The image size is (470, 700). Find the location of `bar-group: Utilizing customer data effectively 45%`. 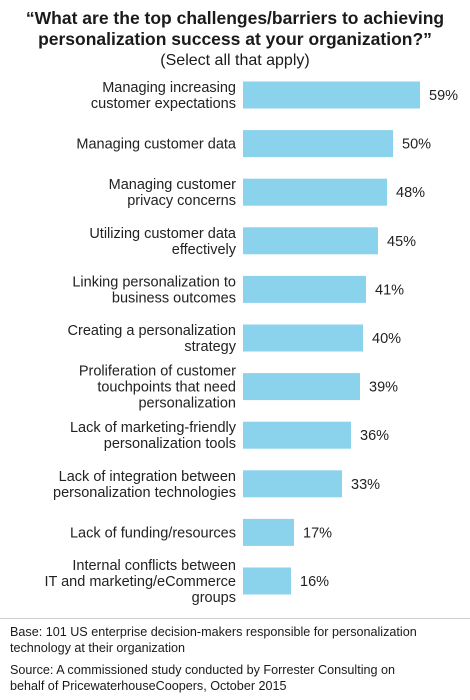

bar-group: Utilizing customer data effectively 45% is located at coordinates (252, 242).